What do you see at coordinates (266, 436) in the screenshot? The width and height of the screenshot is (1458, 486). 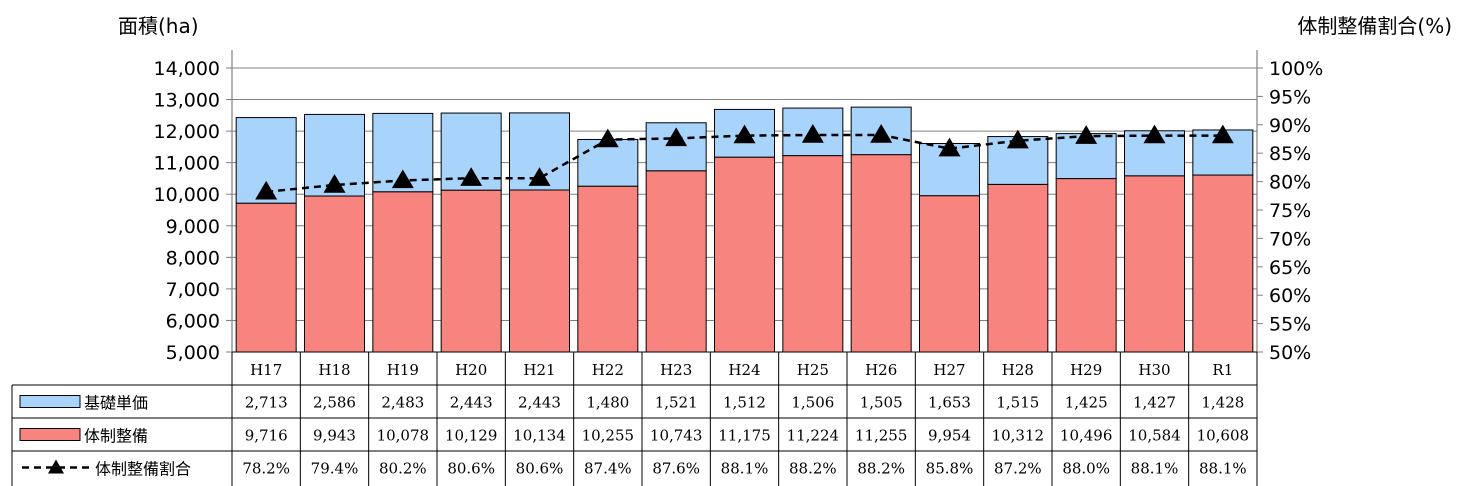 I see `data-cell: 9,716` at bounding box center [266, 436].